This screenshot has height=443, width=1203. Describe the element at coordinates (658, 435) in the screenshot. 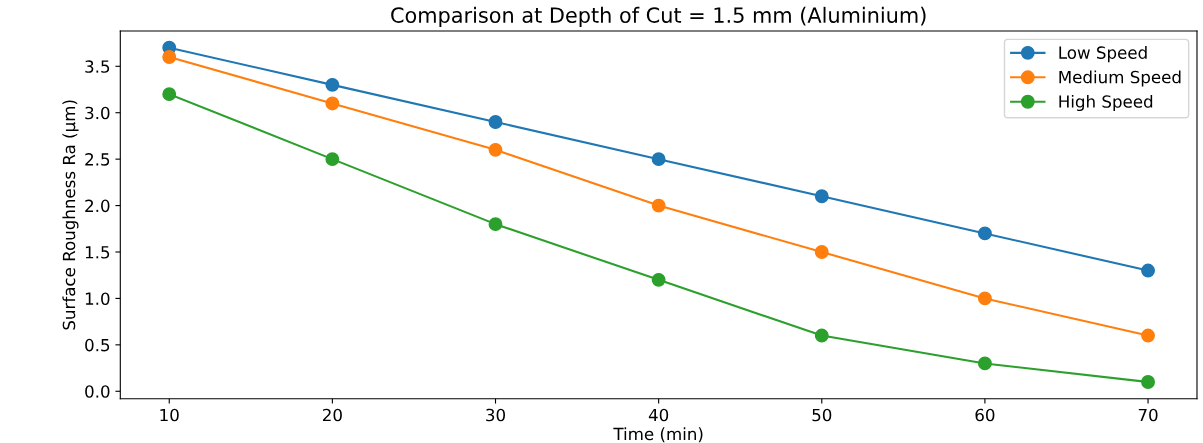

I see `x-axis-title: Time (min)` at that location.